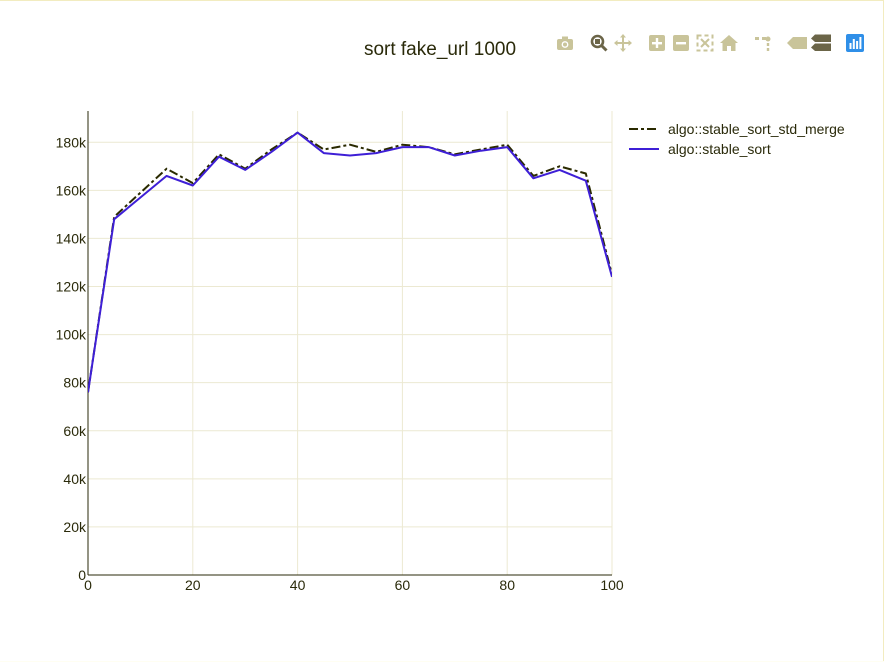  I want to click on spike-lines-icon, so click(763, 43).